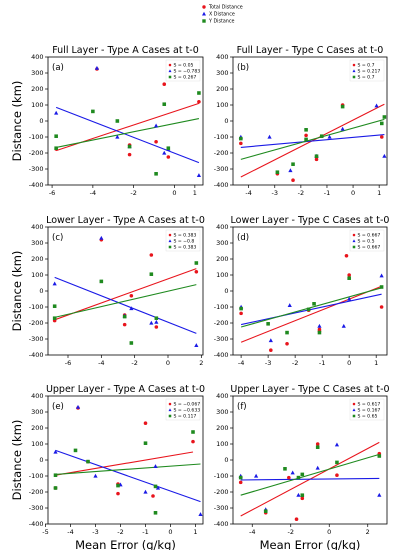 The image size is (407, 550). I want to click on y-tick-label: -200, so click(221, 492).